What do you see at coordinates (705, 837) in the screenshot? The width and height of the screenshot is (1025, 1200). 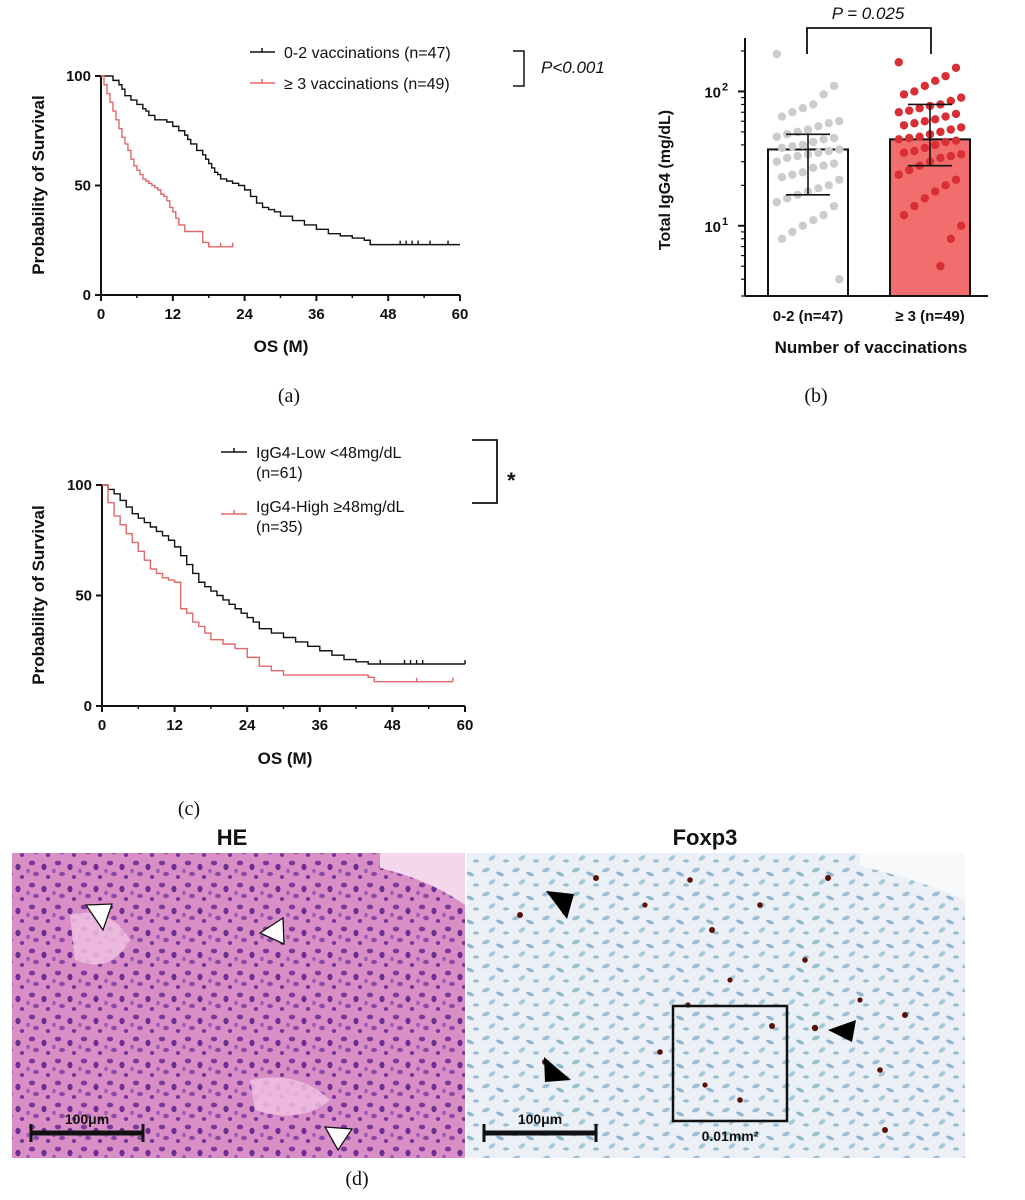 I see `foxp3-title: Foxp3` at bounding box center [705, 837].